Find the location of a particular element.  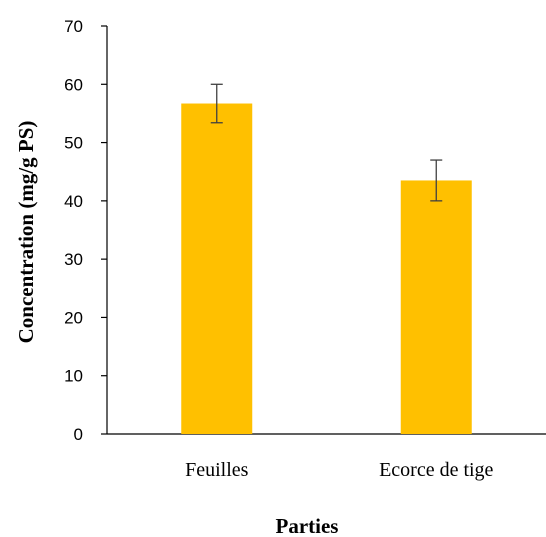

y-tick-label: 0 is located at coordinates (78, 434).